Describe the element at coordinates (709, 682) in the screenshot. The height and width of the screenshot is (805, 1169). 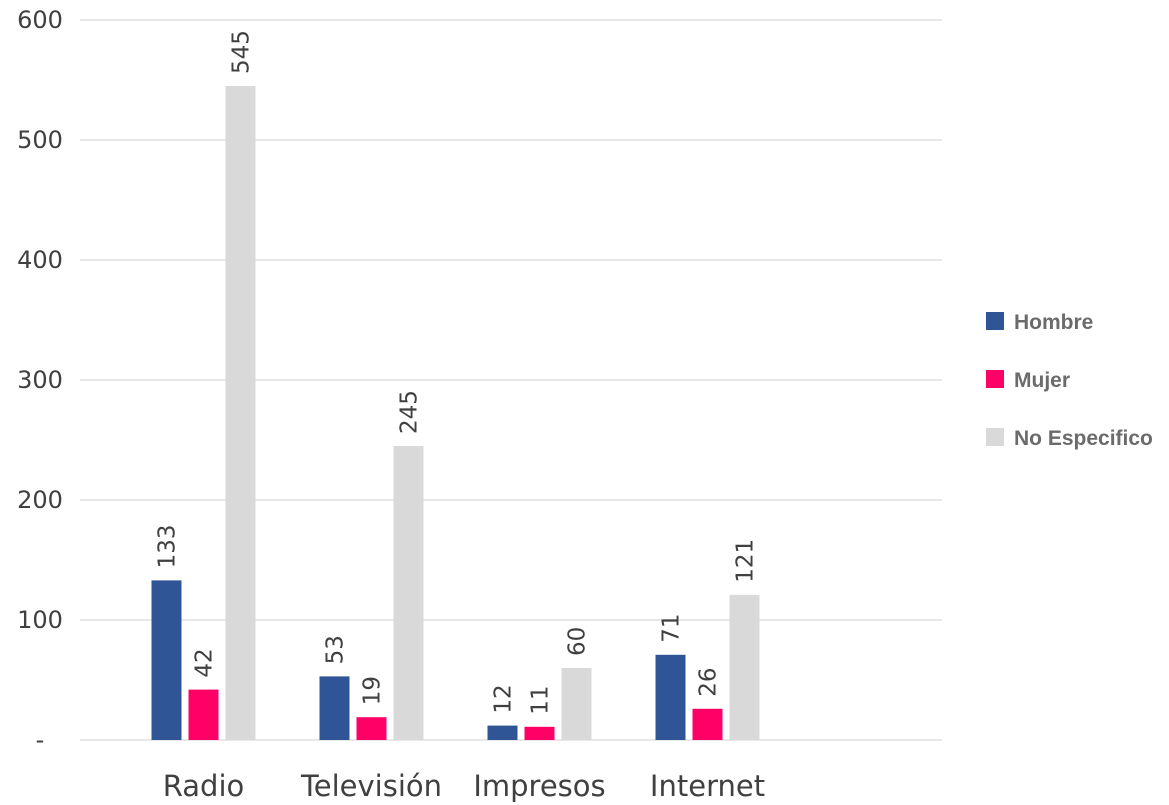
I see `data-label: 26` at that location.